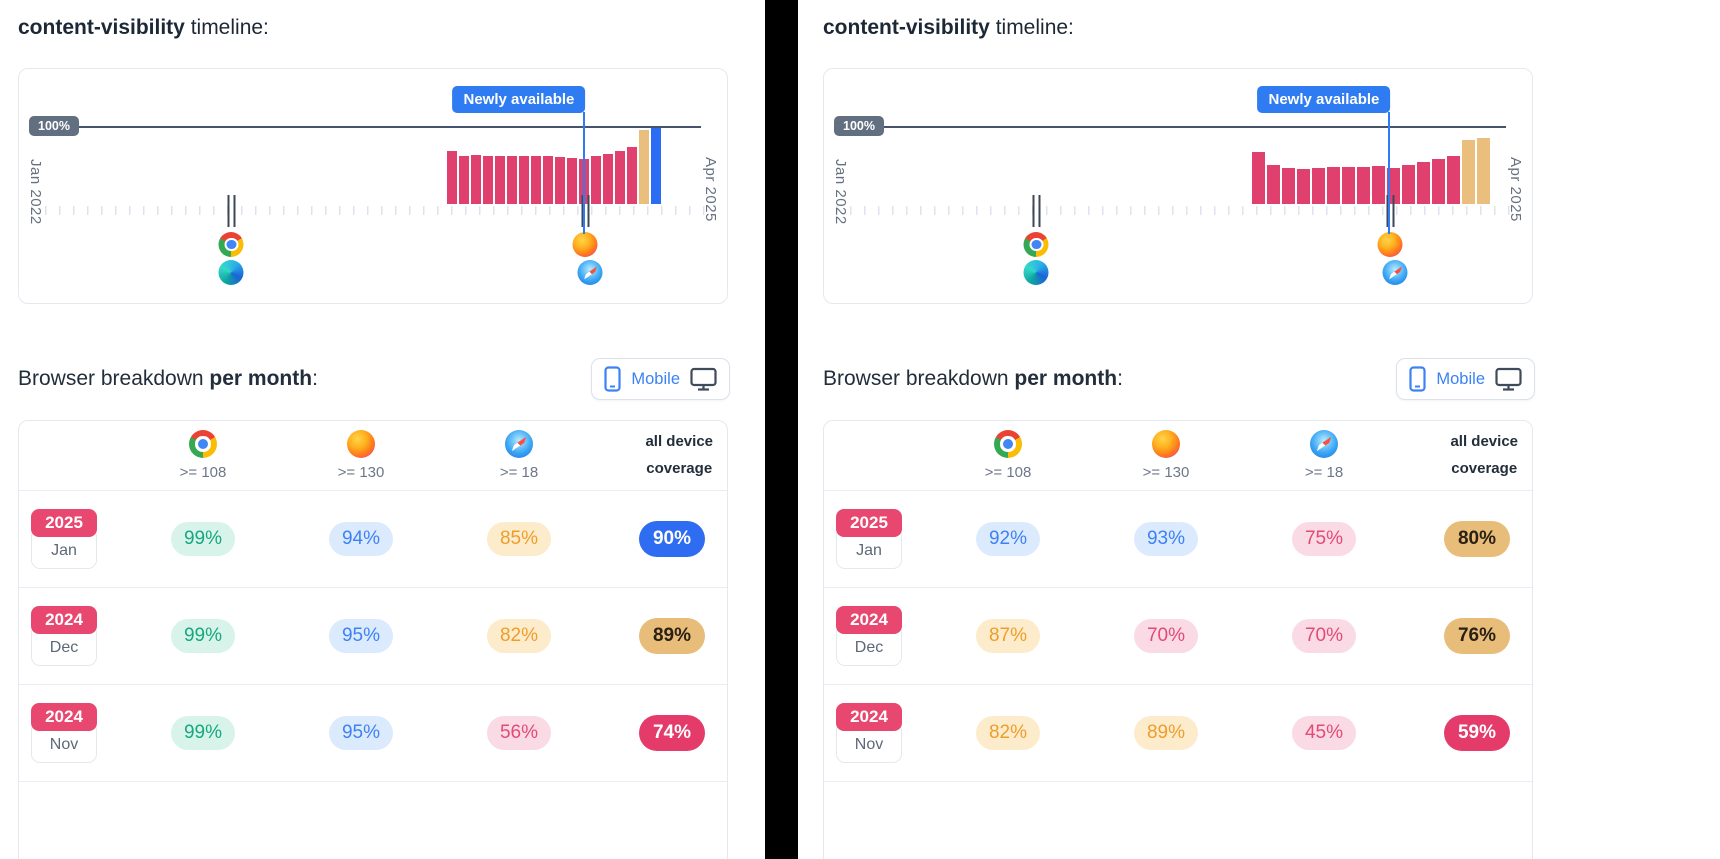 This screenshot has width=1720, height=859. Describe the element at coordinates (1031, 27) in the screenshot. I see `feature-heading-rest: timeline:` at that location.